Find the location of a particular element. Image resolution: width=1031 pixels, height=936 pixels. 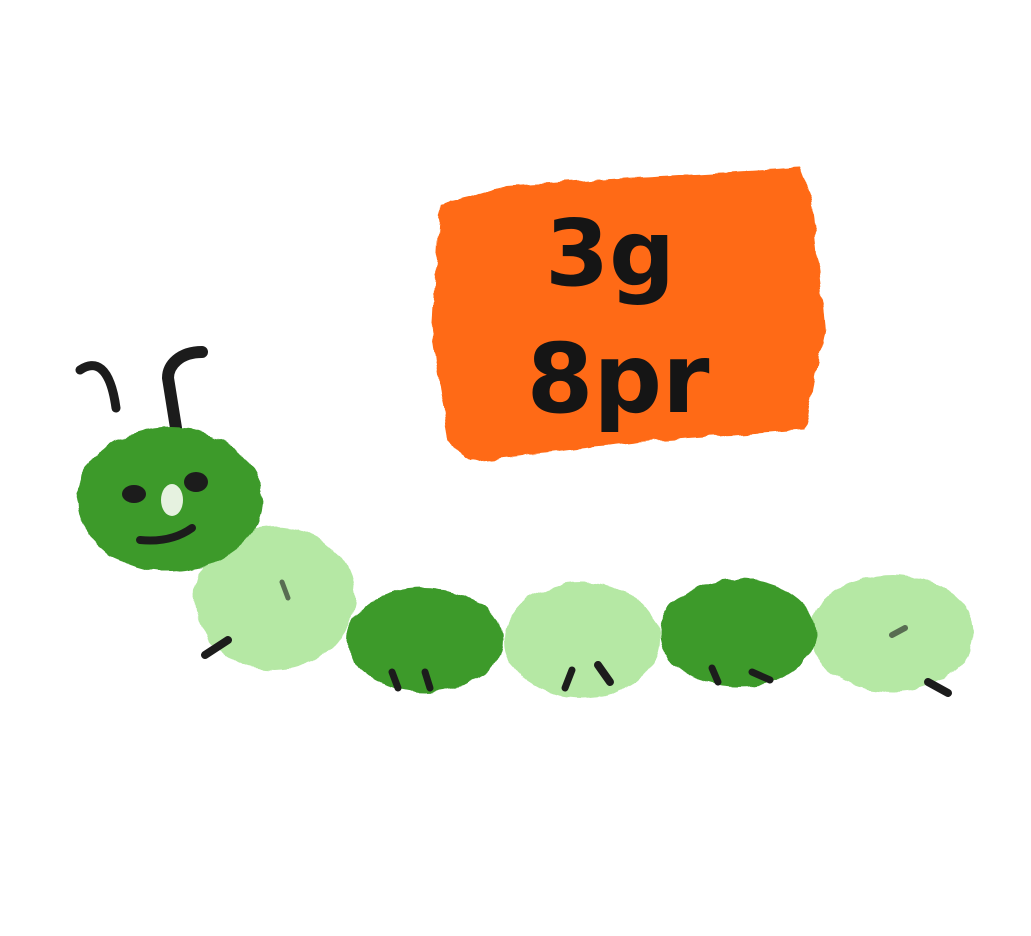

right-eye is located at coordinates (196, 482).